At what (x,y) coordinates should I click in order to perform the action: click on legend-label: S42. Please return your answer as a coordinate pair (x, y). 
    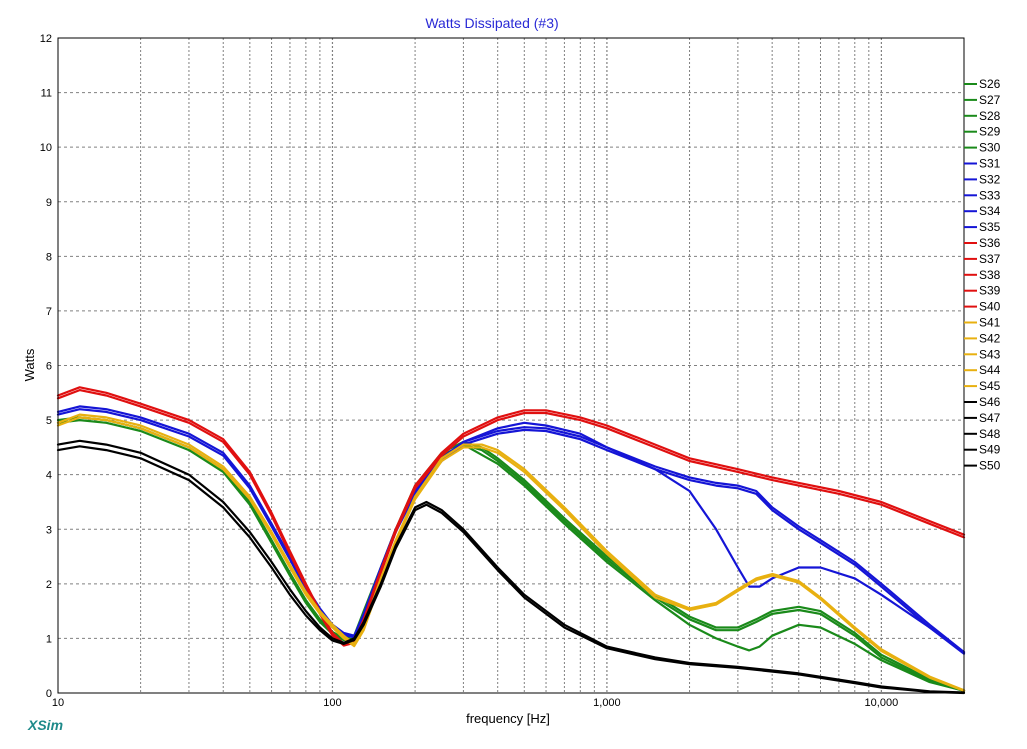
    Looking at the image, I should click on (990, 338).